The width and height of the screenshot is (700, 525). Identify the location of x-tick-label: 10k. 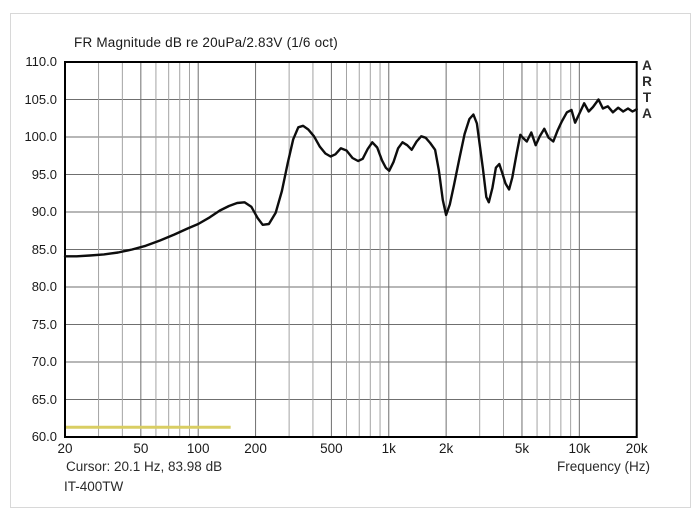
(579, 448).